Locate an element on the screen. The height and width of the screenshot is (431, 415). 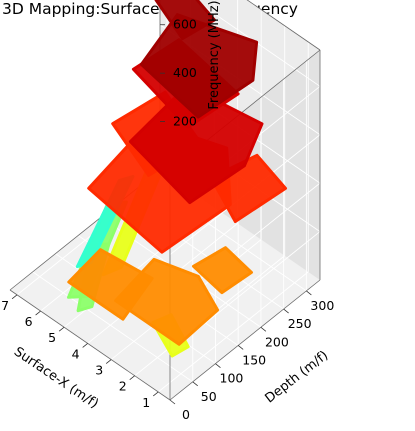
x-tick-label: 3 is located at coordinates (99, 370).